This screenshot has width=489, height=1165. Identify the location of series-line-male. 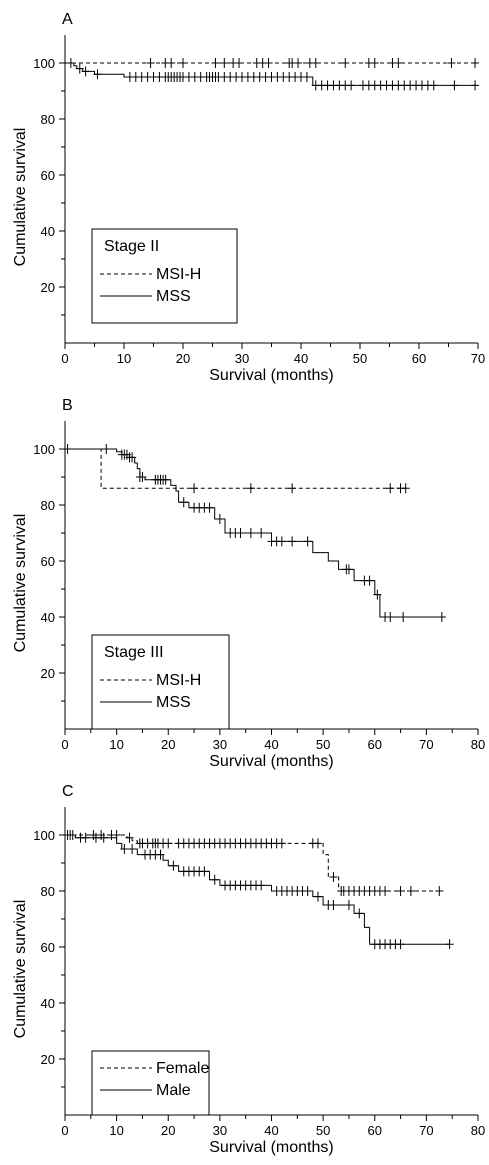
(257, 889).